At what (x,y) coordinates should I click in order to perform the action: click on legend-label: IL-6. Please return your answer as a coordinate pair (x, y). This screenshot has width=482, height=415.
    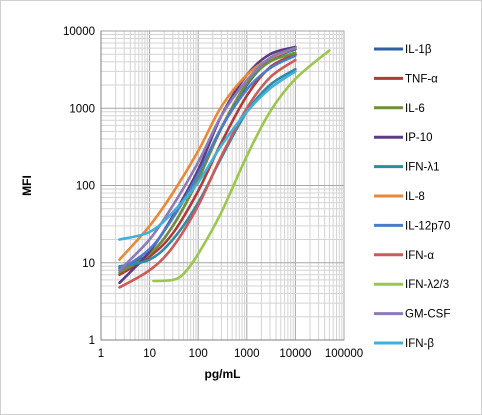
    Looking at the image, I should click on (415, 109).